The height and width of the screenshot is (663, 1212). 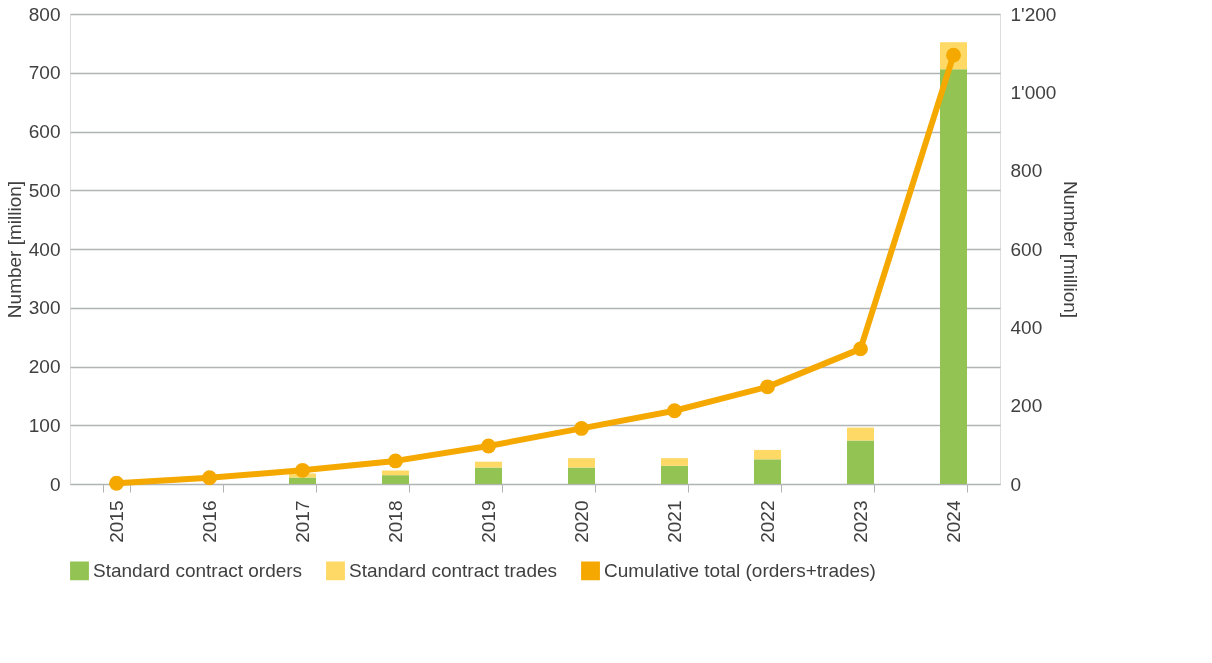 I want to click on x-tick-label: 2022, so click(x=767, y=521).